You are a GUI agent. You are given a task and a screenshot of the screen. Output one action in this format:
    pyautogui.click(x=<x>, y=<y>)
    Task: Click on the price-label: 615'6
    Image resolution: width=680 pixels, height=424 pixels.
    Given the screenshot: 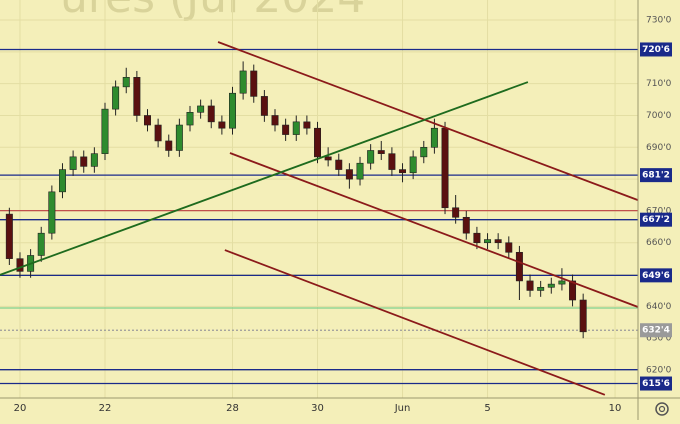 What is the action you would take?
    pyautogui.click(x=656, y=384)
    